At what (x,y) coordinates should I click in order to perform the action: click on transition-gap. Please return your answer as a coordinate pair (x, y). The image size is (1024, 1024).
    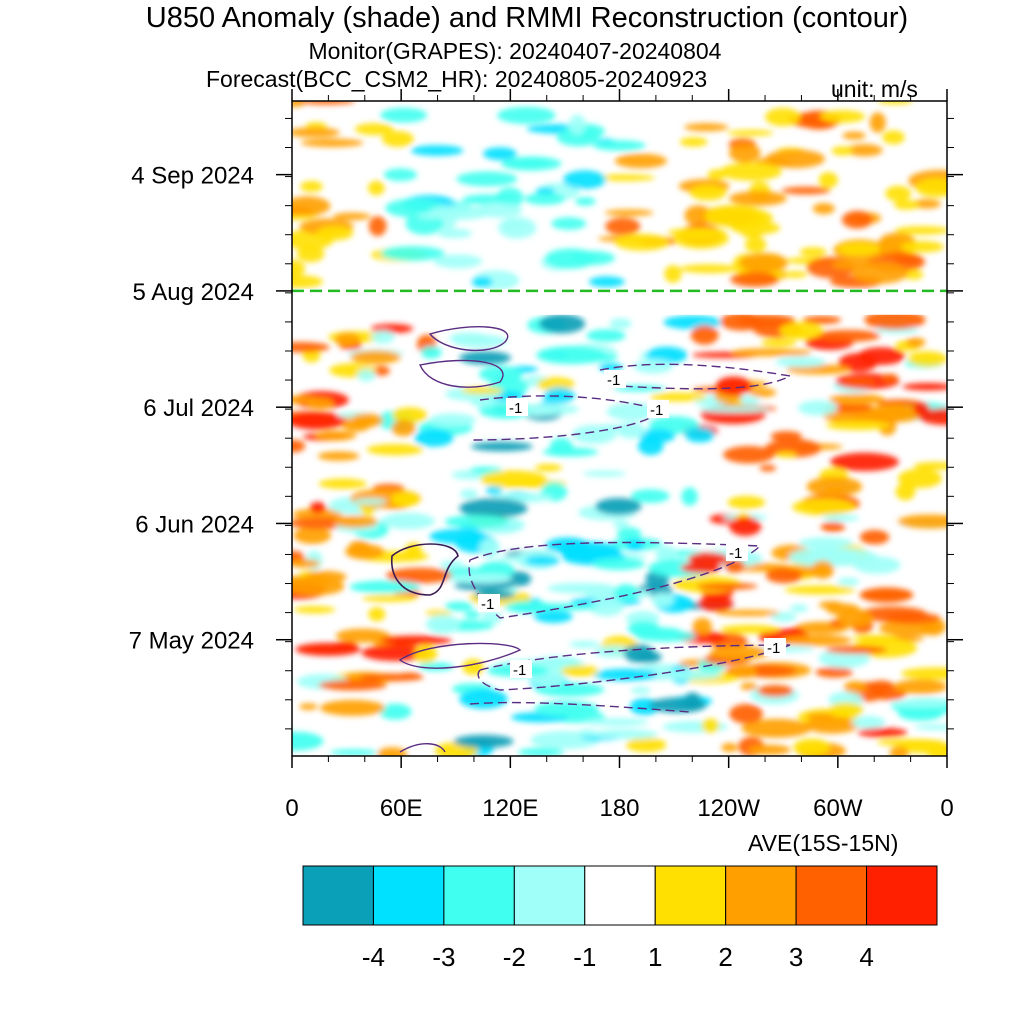
    Looking at the image, I should click on (619, 301).